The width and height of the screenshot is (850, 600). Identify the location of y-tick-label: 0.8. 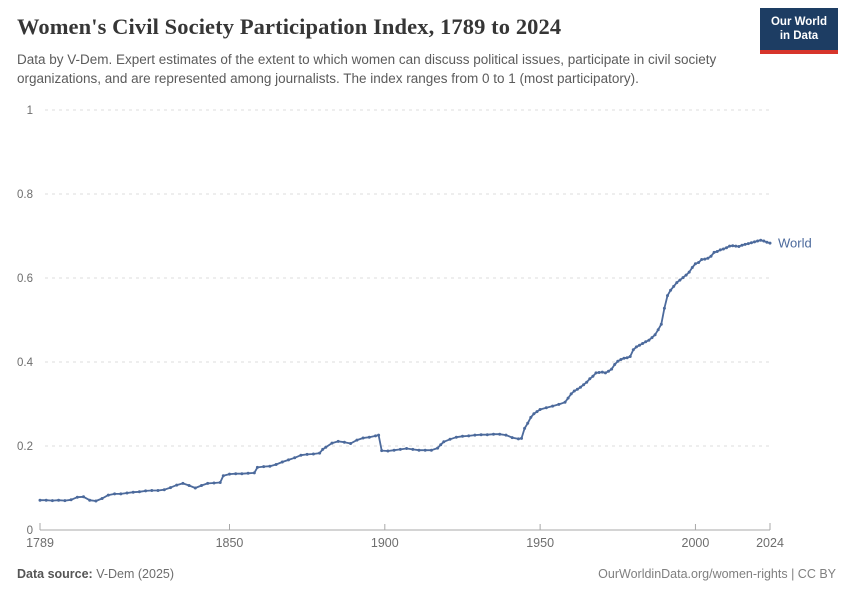
(25, 195).